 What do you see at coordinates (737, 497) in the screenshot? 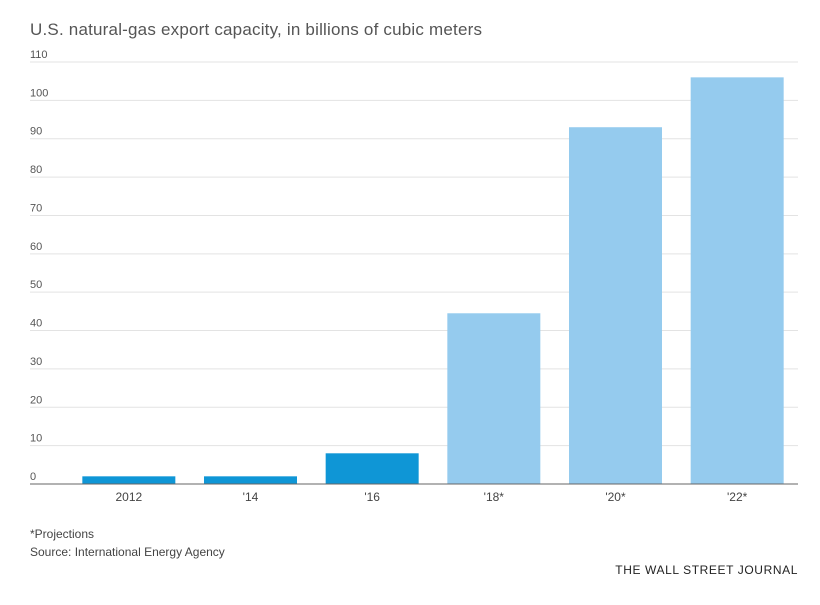
I see `x-tick-label: '22*` at bounding box center [737, 497].